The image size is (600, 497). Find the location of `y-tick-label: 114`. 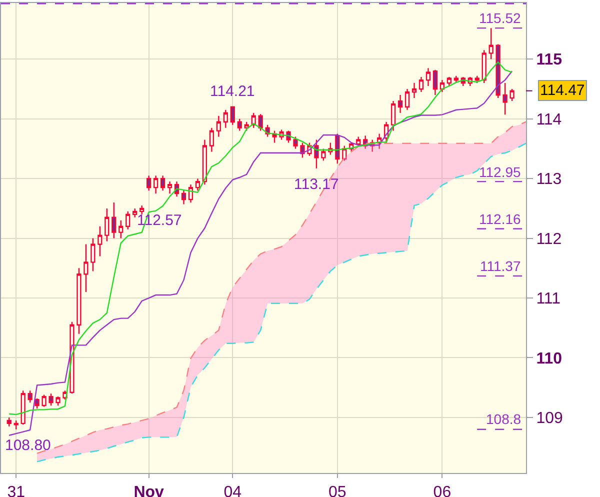

y-tick-label: 114 is located at coordinates (549, 119).